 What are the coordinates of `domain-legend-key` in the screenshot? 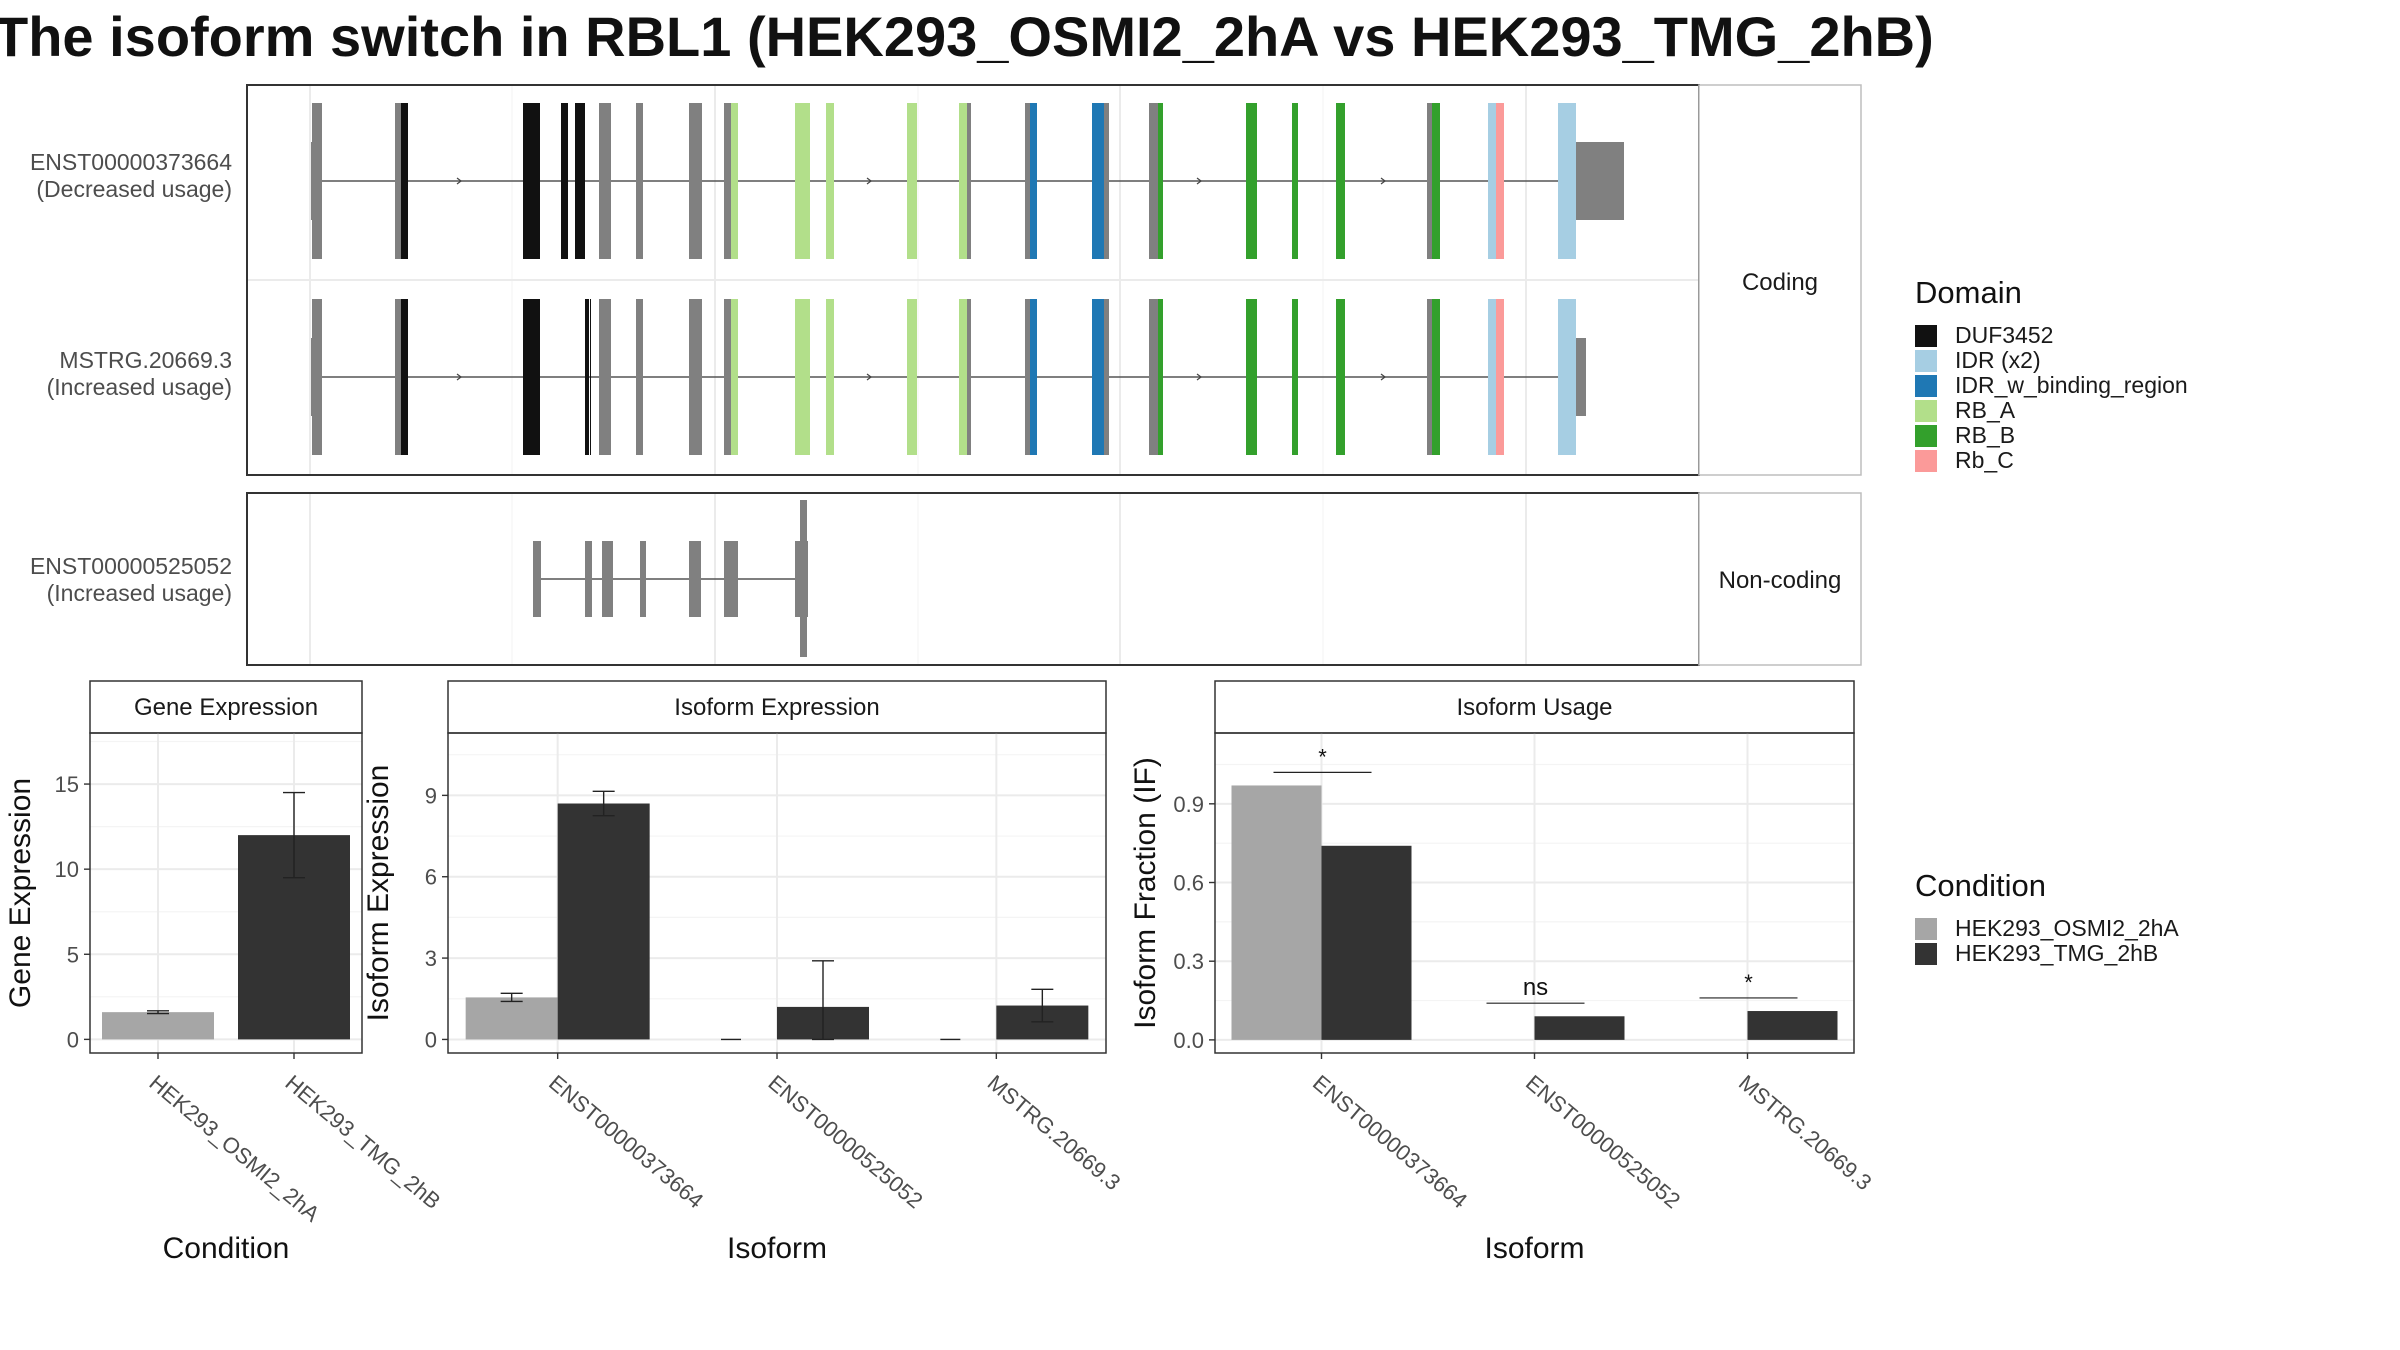 It's located at (1926, 435).